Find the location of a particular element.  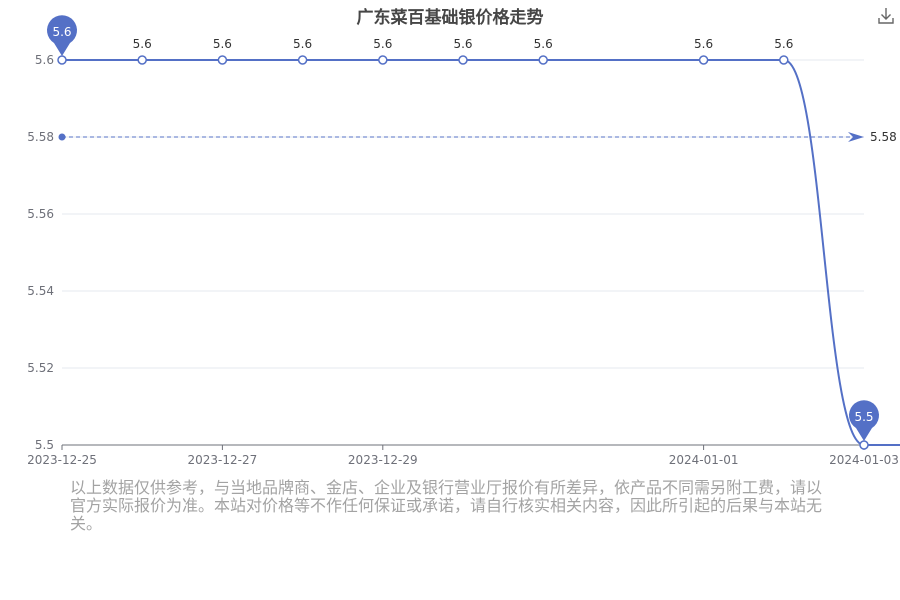

y-tick-label: 5.5 is located at coordinates (44, 445).